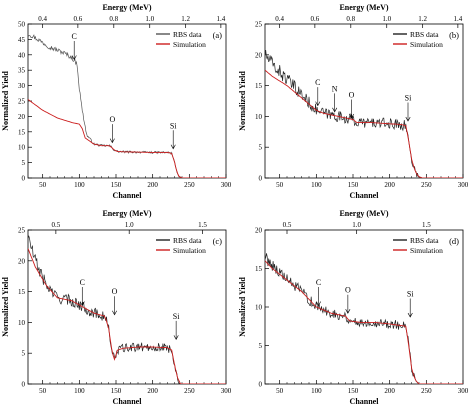 This screenshot has width=474, height=412. What do you see at coordinates (22, 55) in the screenshot?
I see `y-tick-label: 40` at bounding box center [22, 55].